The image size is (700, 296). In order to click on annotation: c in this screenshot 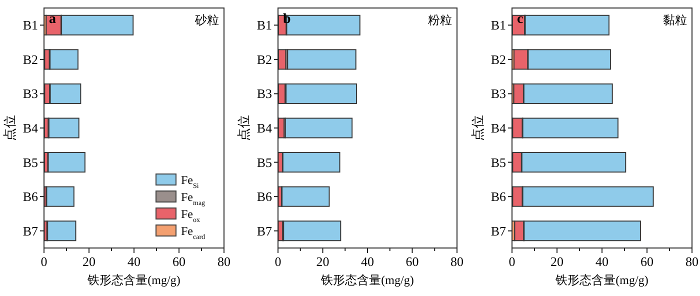, I will do `click(520, 19)`.